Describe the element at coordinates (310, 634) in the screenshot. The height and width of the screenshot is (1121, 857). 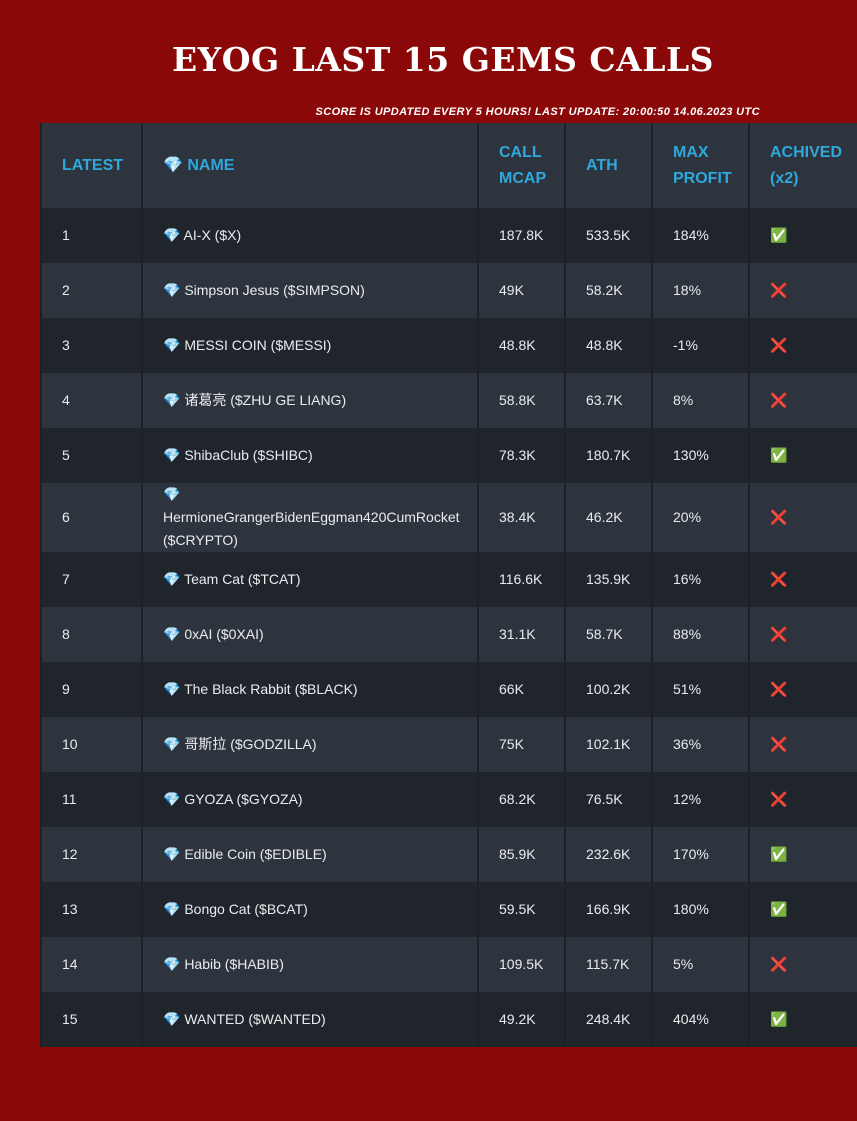
I see `token-name: 💎 0xAI ($0XAI)` at that location.